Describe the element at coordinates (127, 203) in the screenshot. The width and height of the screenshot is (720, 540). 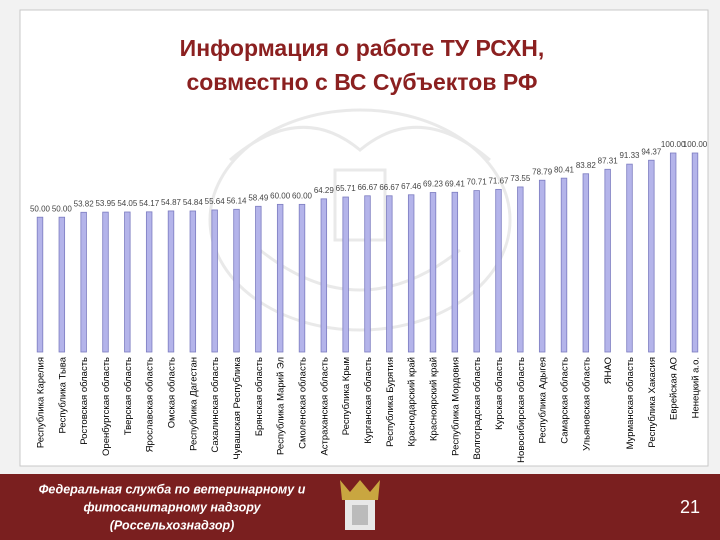
I see `value-label: 54.05` at that location.